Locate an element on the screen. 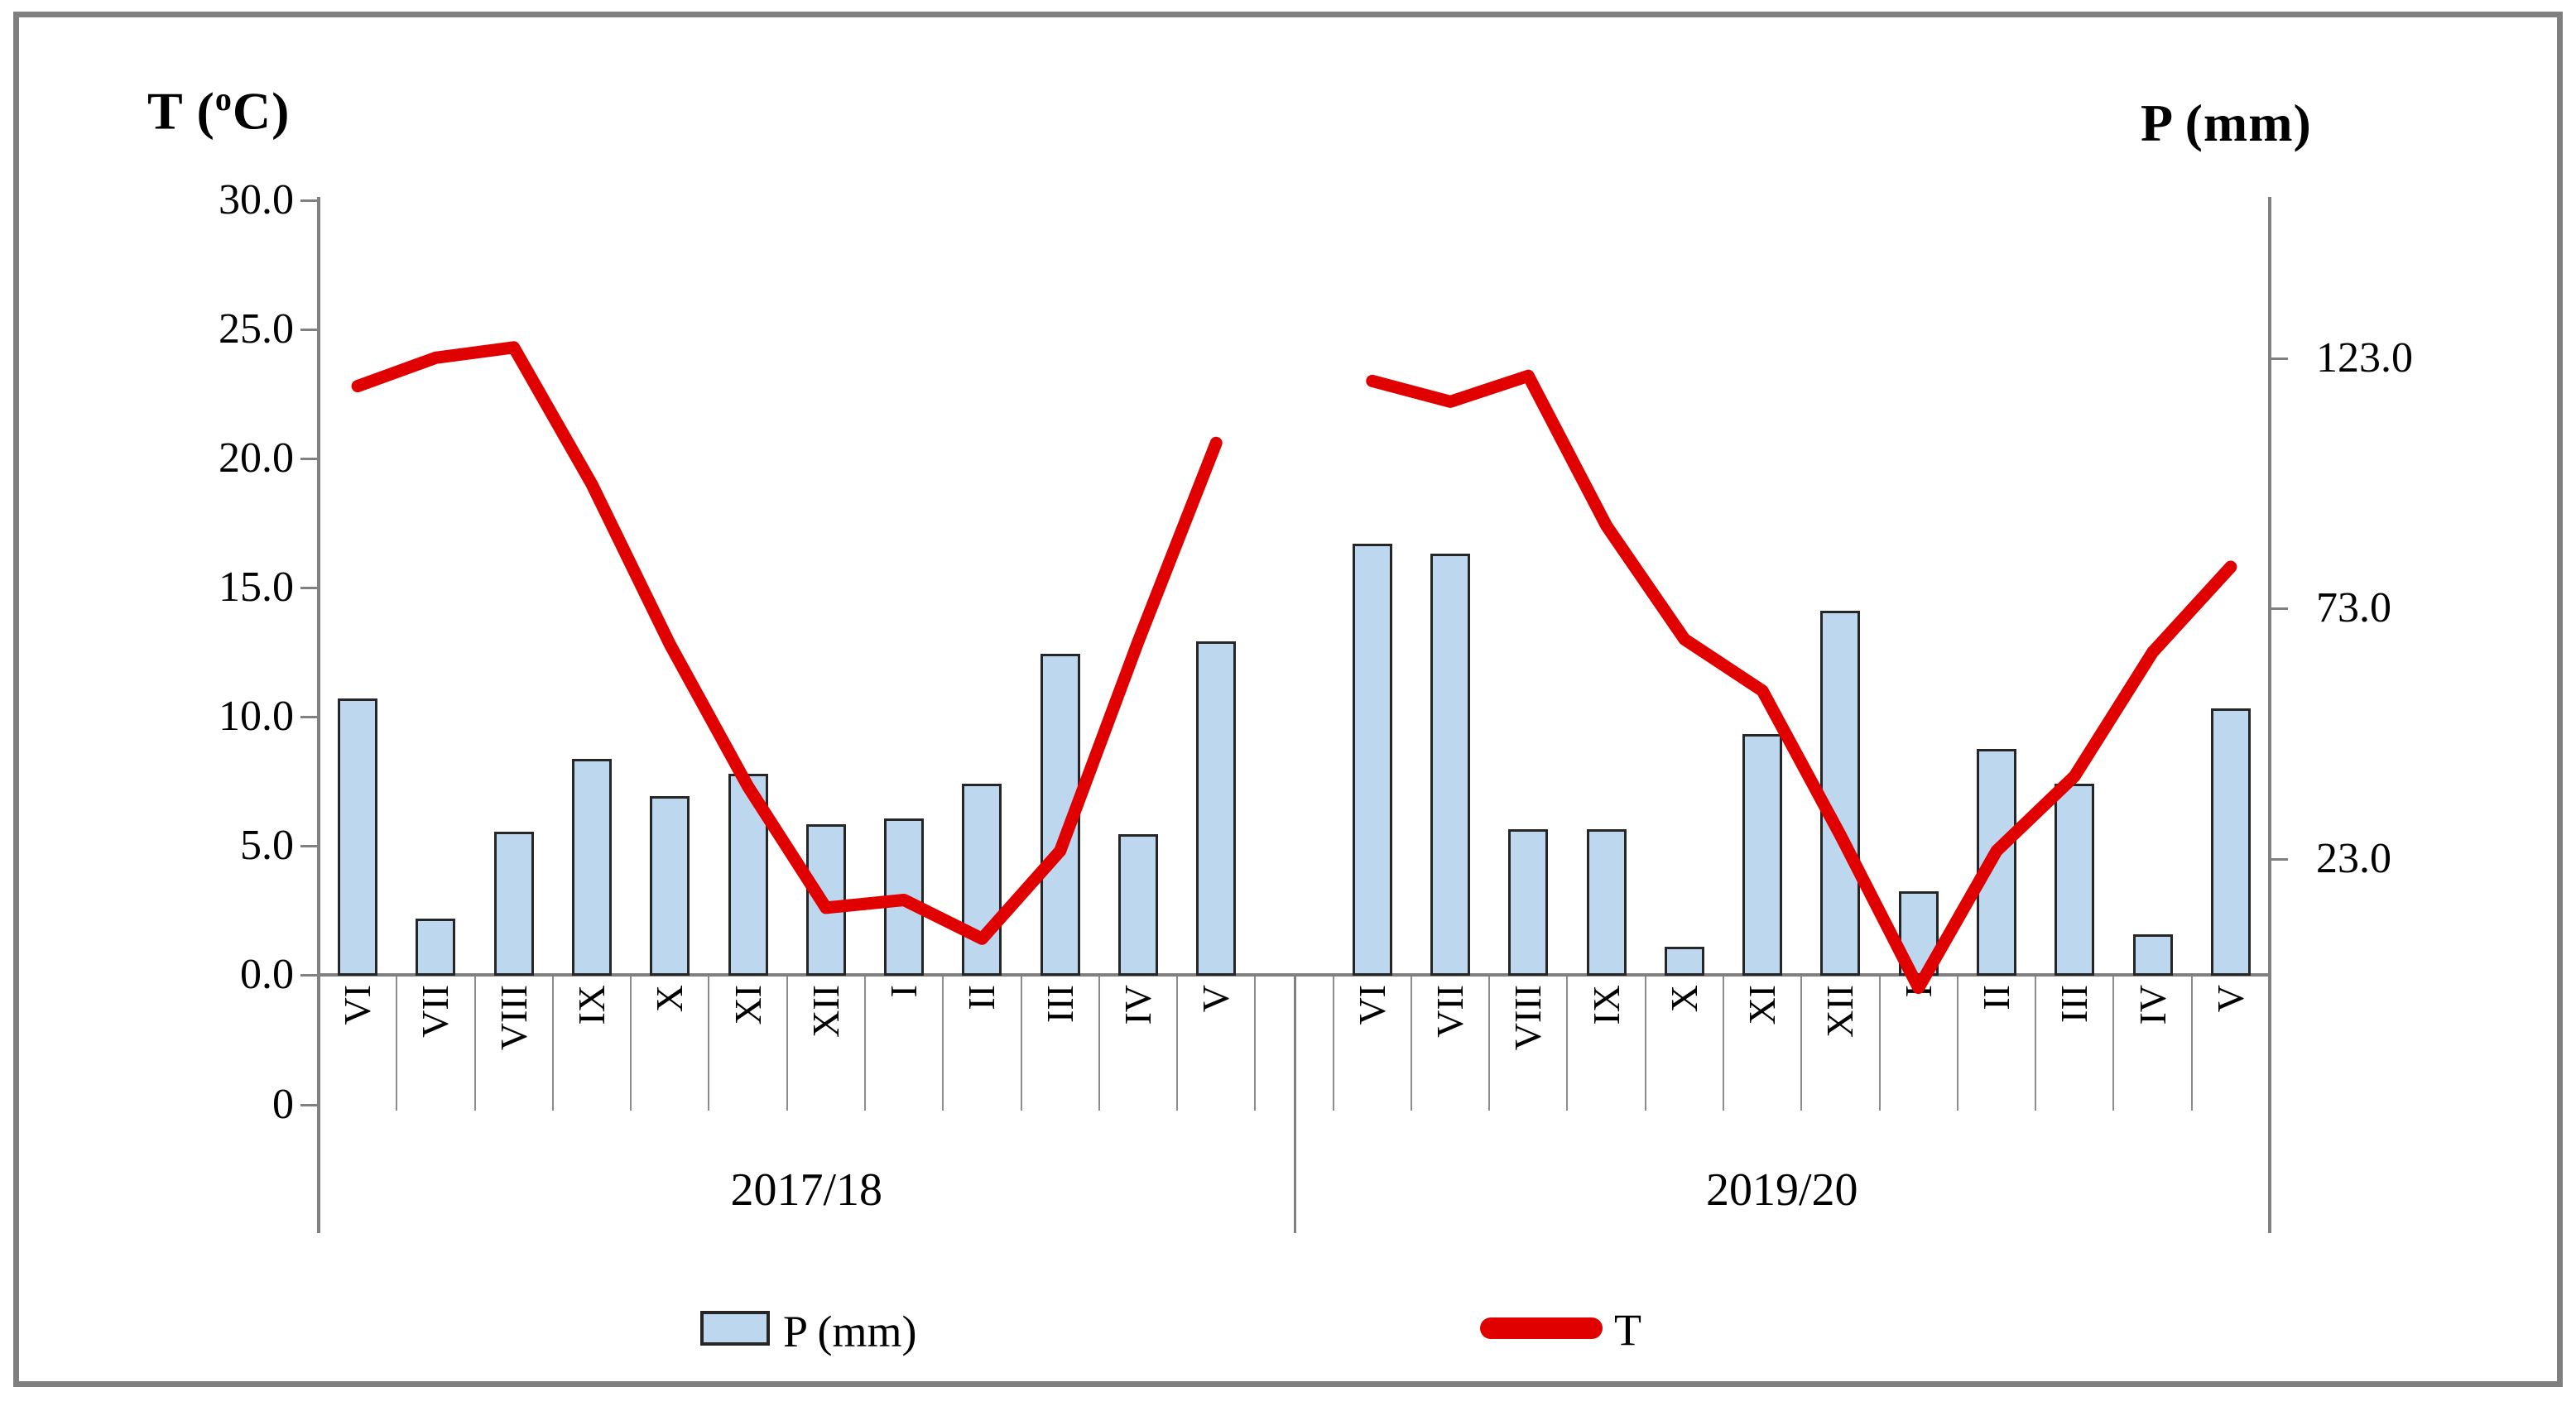 This screenshot has width=2576, height=1411. left-axis-tick-label: 0.0 is located at coordinates (267, 974).